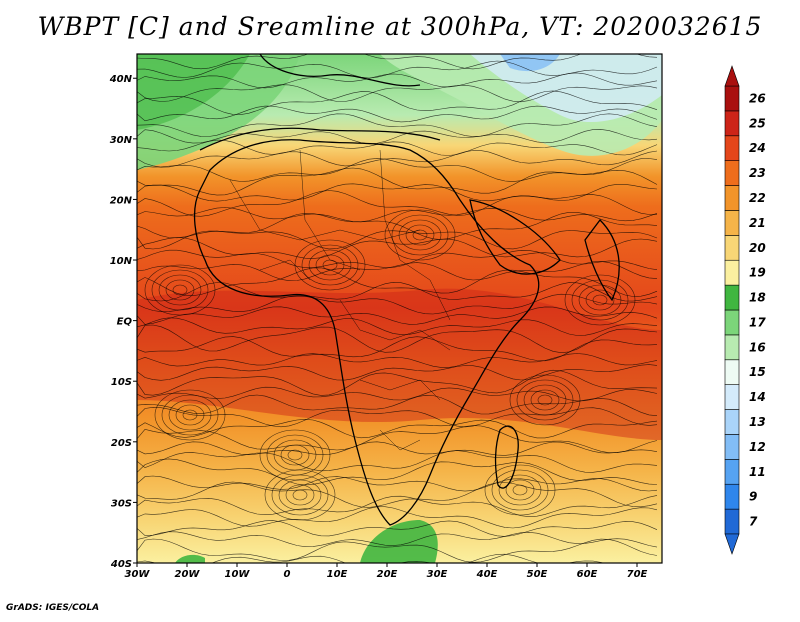  Describe the element at coordinates (757, 347) in the screenshot. I see `colorbar-label: 16` at that location.